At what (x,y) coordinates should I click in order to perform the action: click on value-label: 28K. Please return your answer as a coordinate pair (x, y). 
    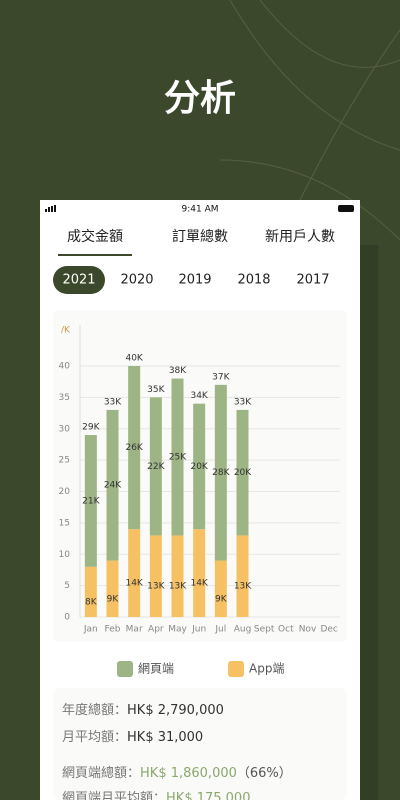
    Looking at the image, I should click on (221, 473).